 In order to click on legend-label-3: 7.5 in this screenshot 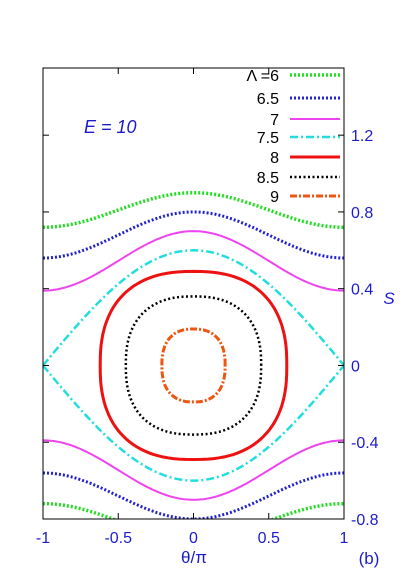, I will do `click(268, 138)`.